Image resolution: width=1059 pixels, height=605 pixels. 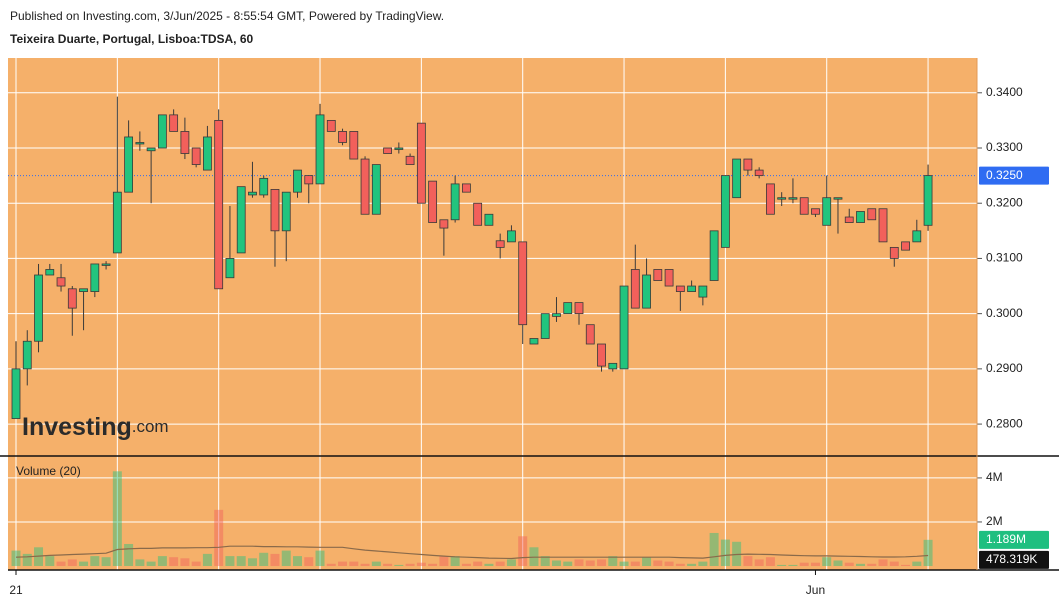 What do you see at coordinates (77, 427) in the screenshot?
I see `watermark-brand: Investing` at bounding box center [77, 427].